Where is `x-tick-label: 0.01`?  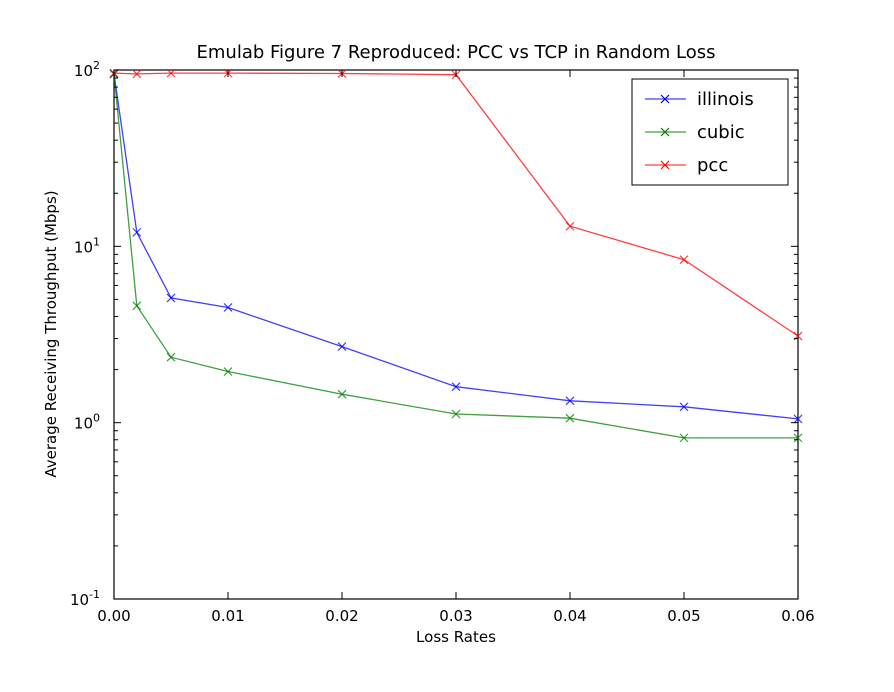 x-tick-label: 0.01 is located at coordinates (227, 616).